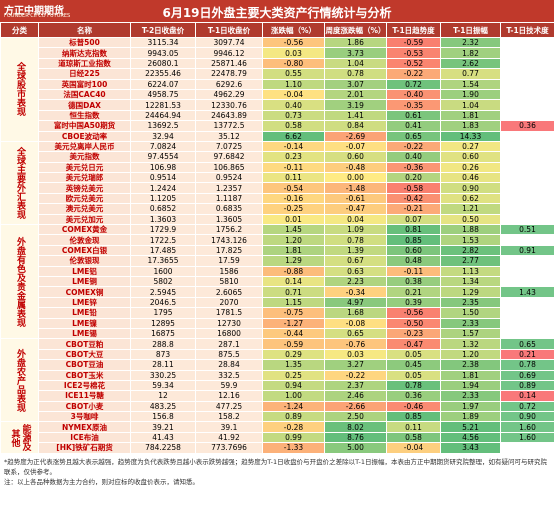 The width and height of the screenshot is (554, 518). What do you see at coordinates (229, 30) in the screenshot?
I see `column-header: T-1日收盘价` at bounding box center [229, 30].